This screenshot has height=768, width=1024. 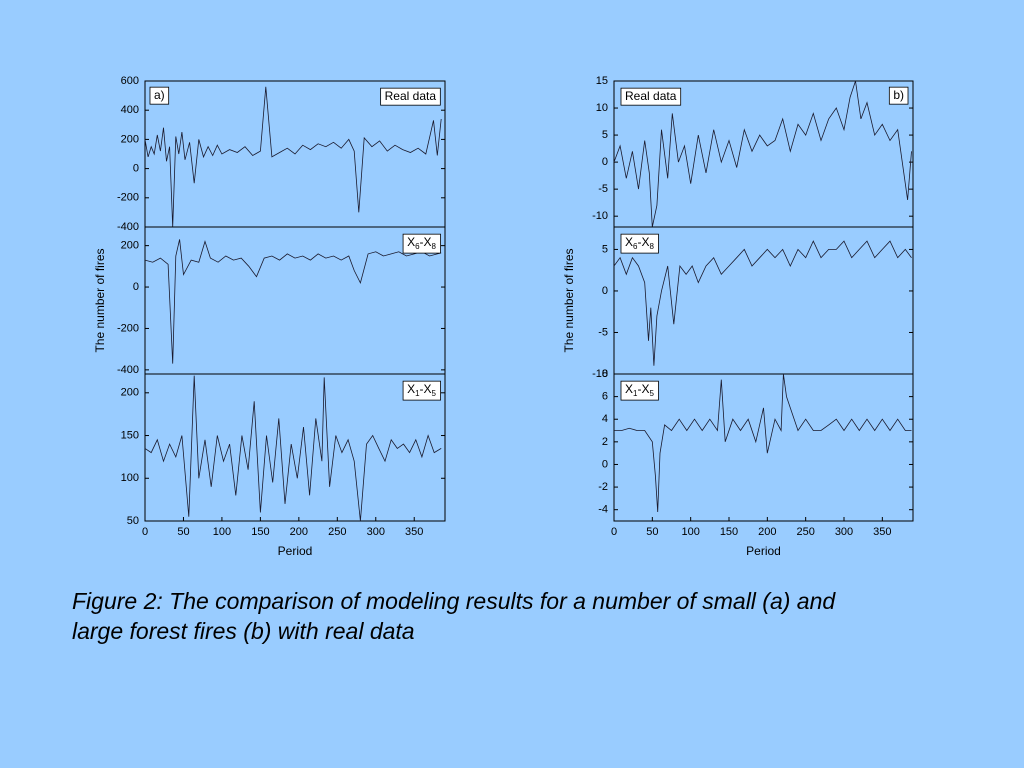 I want to click on panel-tag: b), so click(x=898, y=95).